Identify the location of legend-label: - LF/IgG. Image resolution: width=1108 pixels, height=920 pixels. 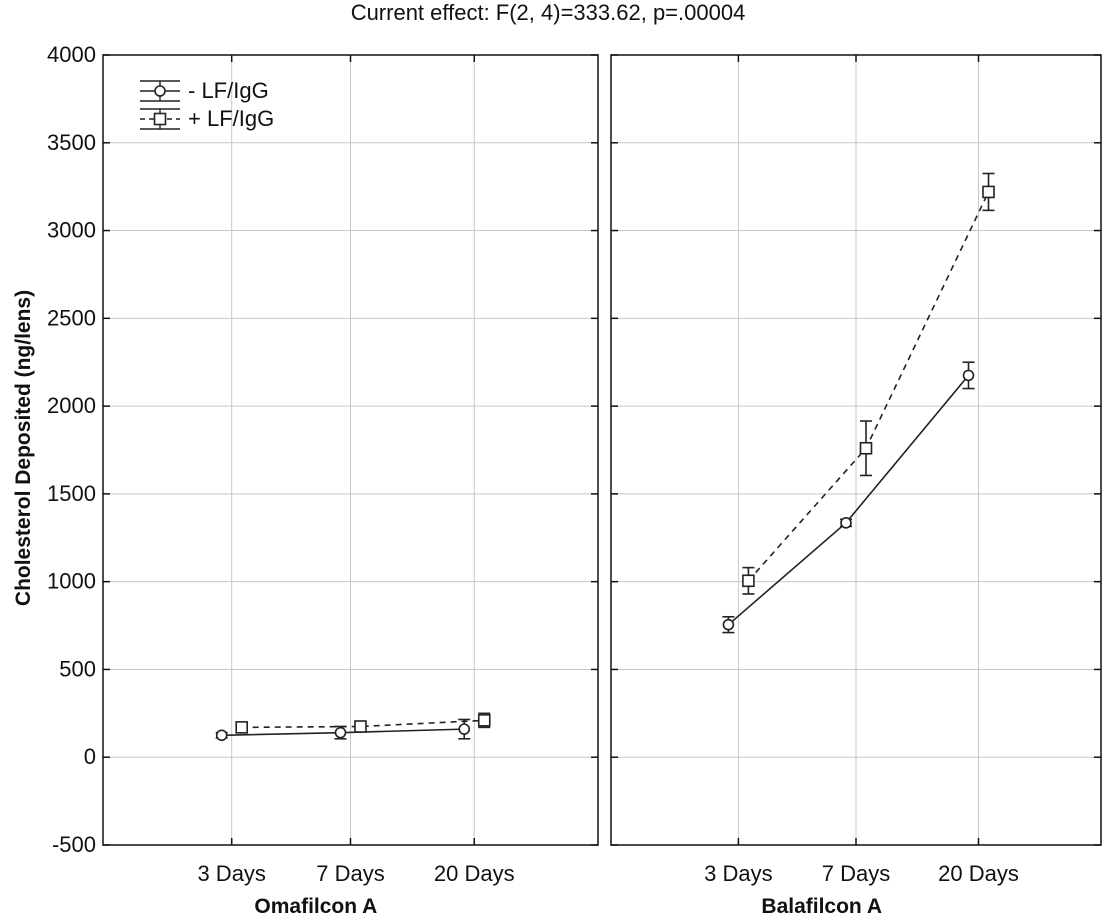
(228, 90).